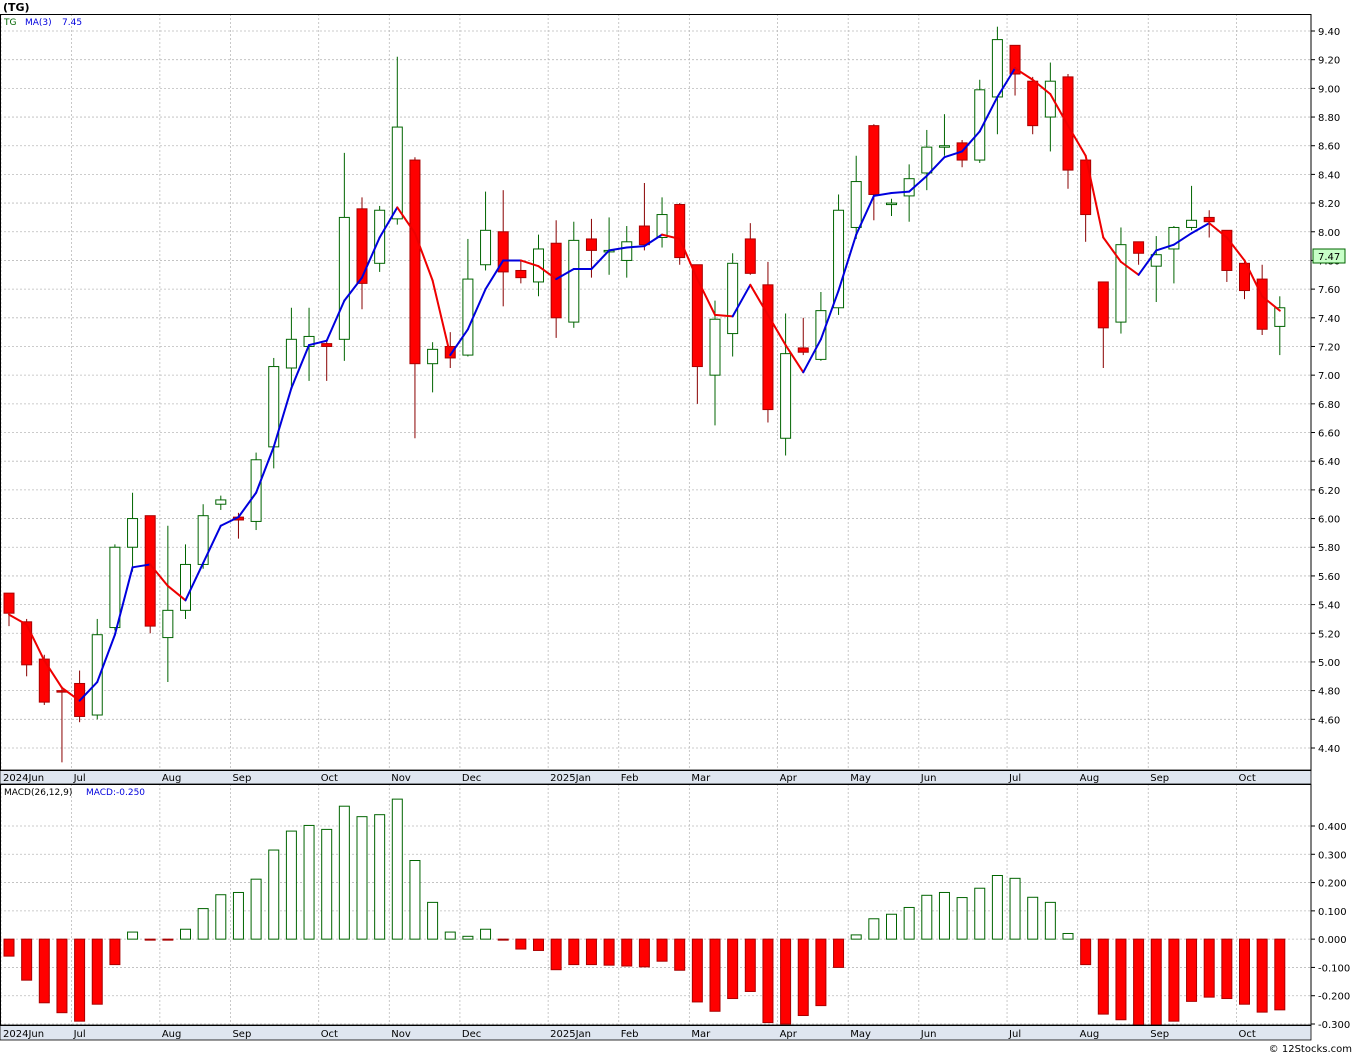 The image size is (1360, 1060). Describe the element at coordinates (1332, 855) in the screenshot. I see `macd-tick-label: 0.300` at that location.